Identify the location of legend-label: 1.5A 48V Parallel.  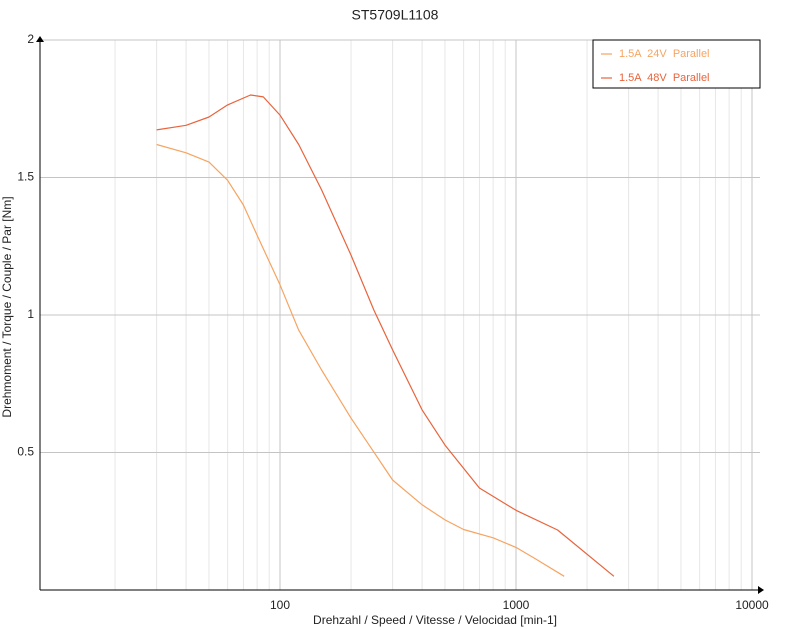
(664, 78).